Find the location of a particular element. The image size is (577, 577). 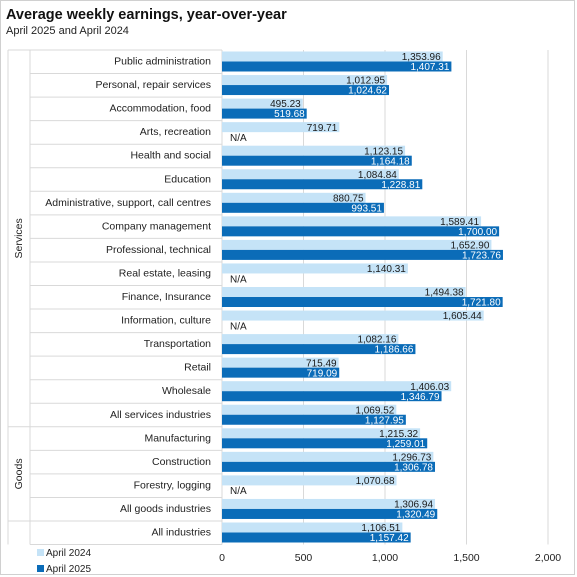

category-label: All services industries is located at coordinates (160, 415).